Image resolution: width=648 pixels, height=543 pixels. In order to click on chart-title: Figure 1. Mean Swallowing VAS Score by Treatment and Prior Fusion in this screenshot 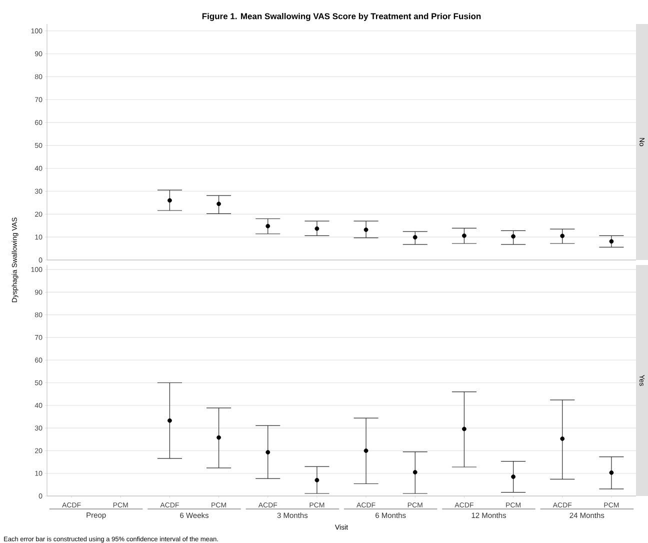, I will do `click(341, 16)`.